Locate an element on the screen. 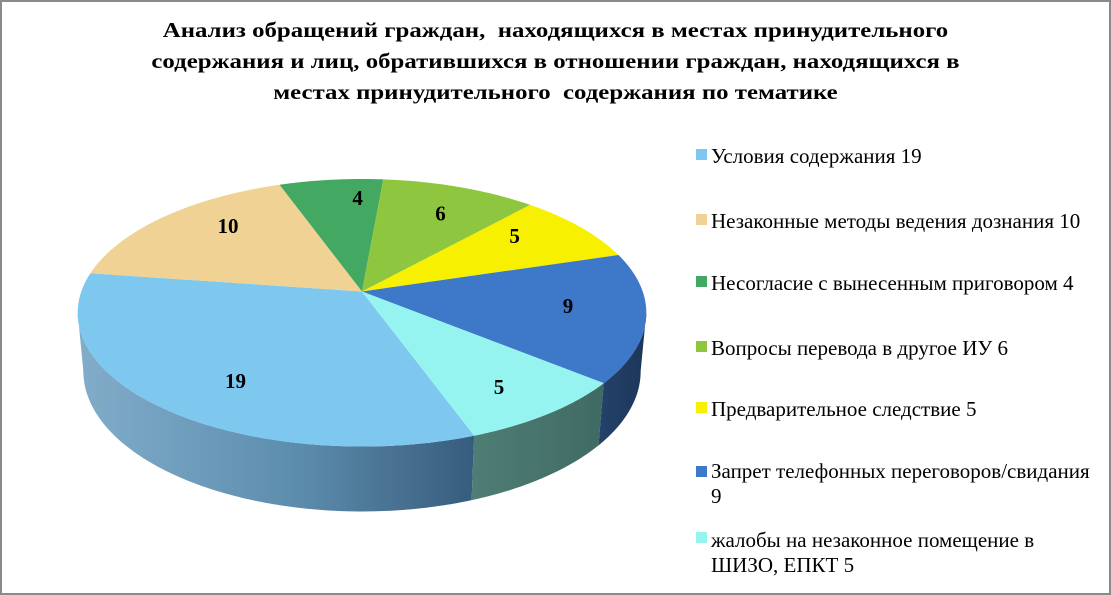 The width and height of the screenshot is (1111, 595). svg-text: 19 is located at coordinates (235, 381).